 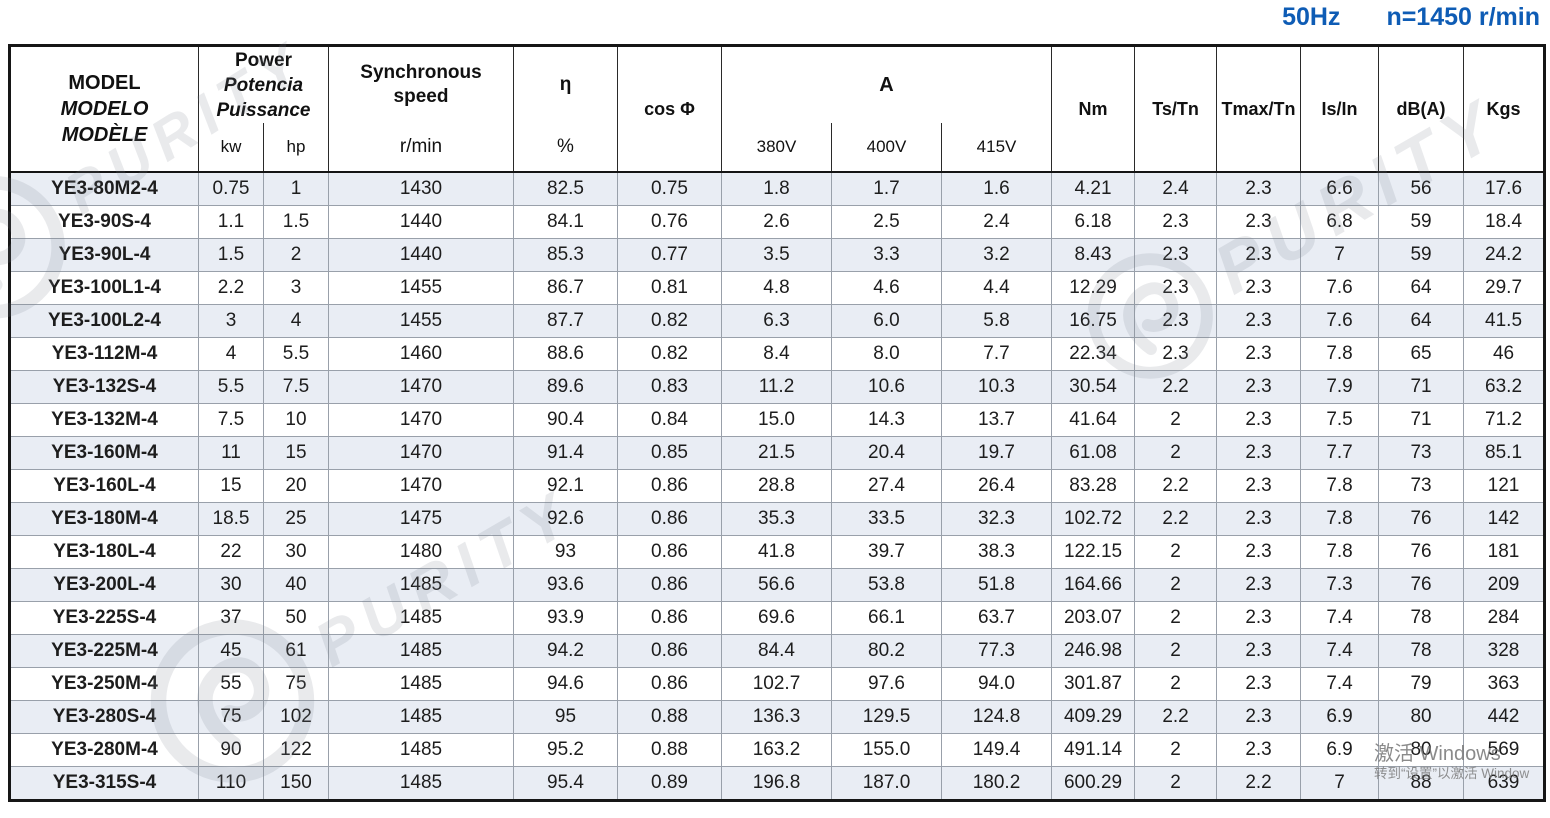 I want to click on cell-cos_phi: 0.77, so click(x=669, y=255).